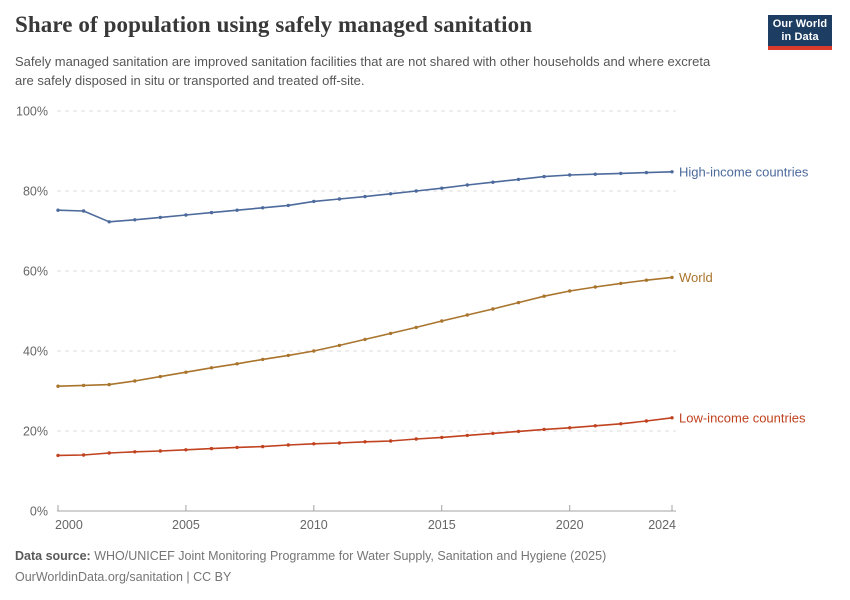 Image resolution: width=850 pixels, height=600 pixels. What do you see at coordinates (800, 36) in the screenshot?
I see `owid-logo-text-line2: in Data` at bounding box center [800, 36].